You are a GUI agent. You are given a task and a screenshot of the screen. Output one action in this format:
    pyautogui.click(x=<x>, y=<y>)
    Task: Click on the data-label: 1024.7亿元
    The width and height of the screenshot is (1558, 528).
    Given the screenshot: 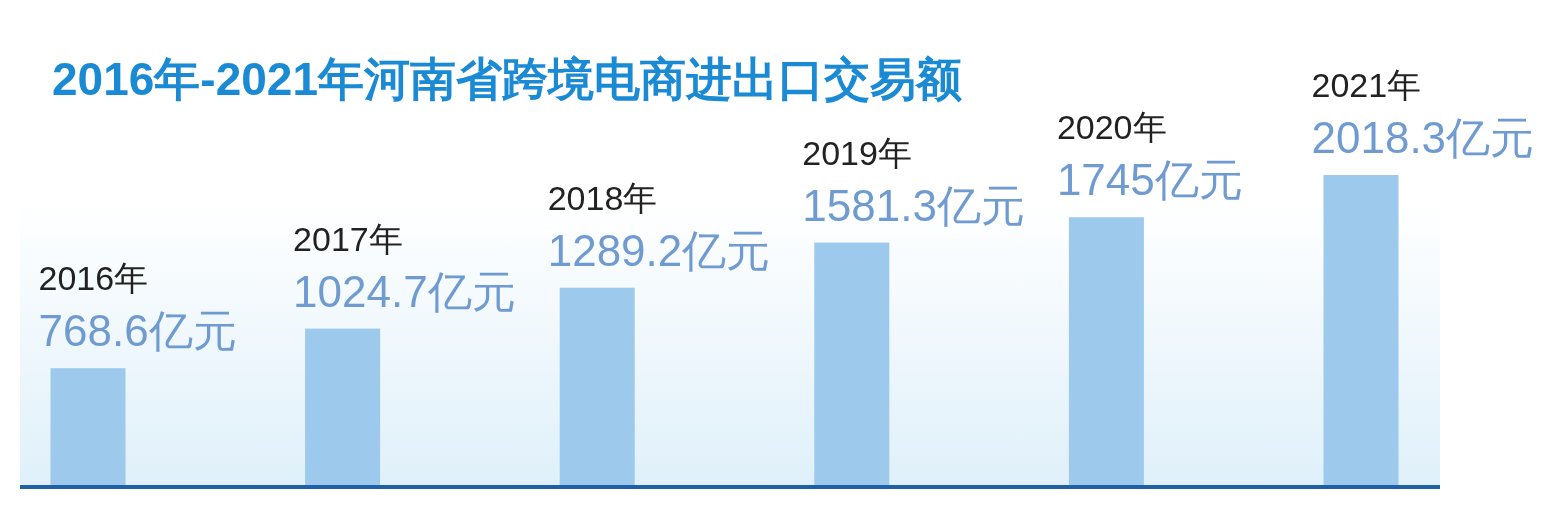 What is the action you would take?
    pyautogui.click(x=404, y=291)
    